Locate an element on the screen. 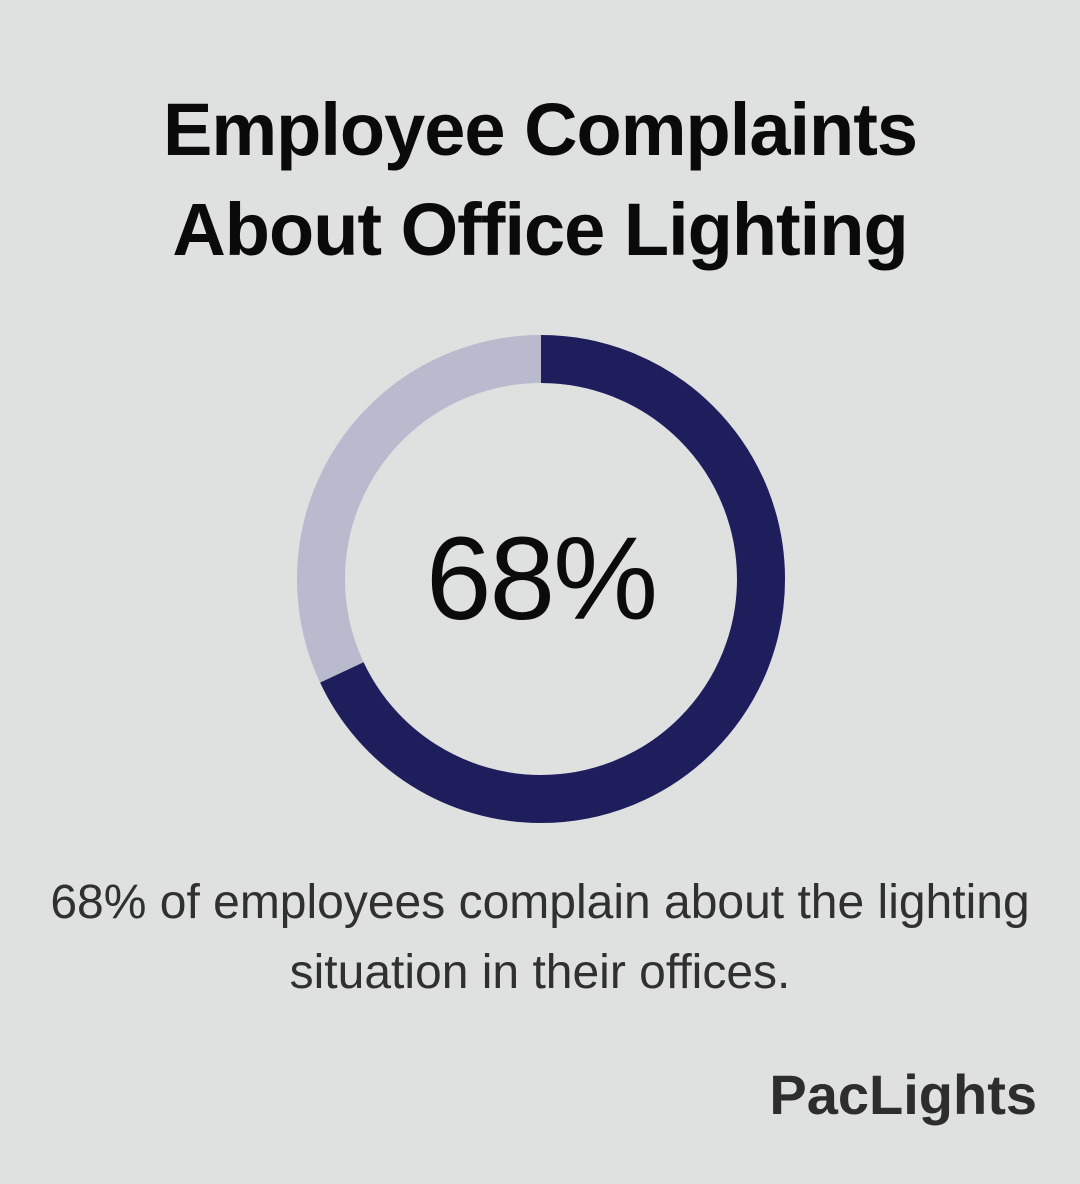  chart-caption-line-2: situation in their offices. is located at coordinates (540, 972).